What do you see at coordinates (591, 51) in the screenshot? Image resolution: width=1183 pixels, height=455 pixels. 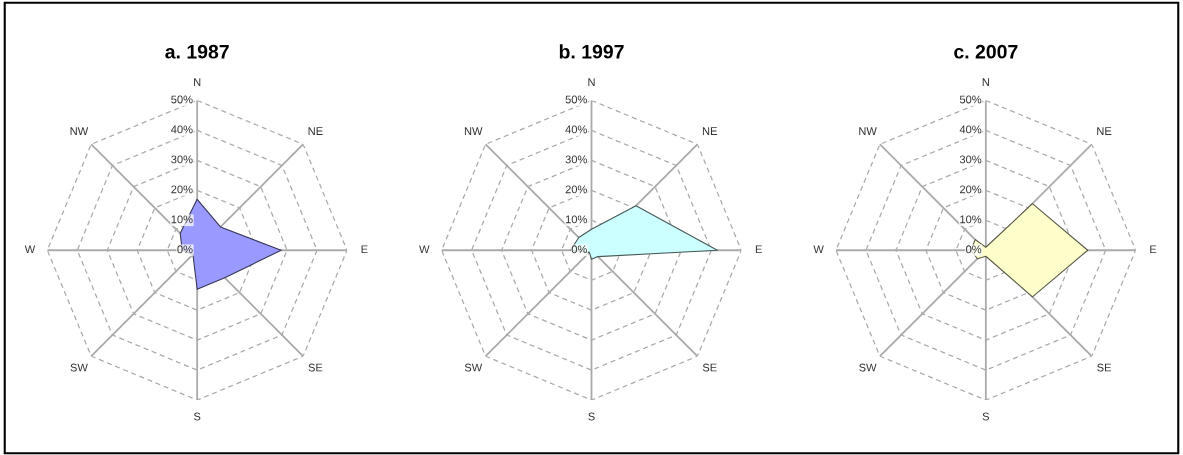 I see `chart-title: b. 1997` at bounding box center [591, 51].